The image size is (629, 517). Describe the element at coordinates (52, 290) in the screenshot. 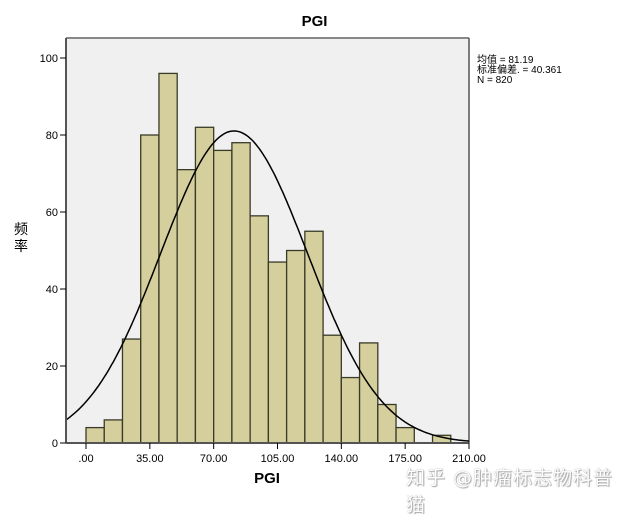

I see `y-tick-label: 40` at that location.